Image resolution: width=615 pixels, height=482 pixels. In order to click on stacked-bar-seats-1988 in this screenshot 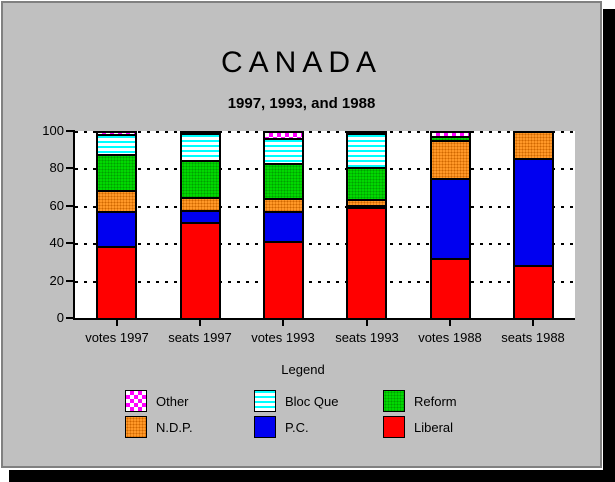, I will do `click(533, 224)`.